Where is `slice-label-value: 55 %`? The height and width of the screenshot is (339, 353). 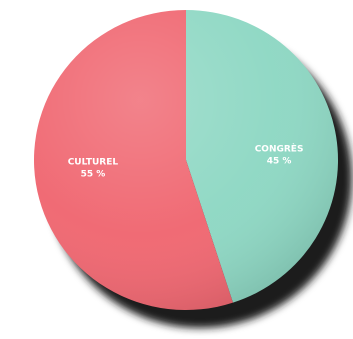 slice-label-value: 55 % is located at coordinates (93, 175).